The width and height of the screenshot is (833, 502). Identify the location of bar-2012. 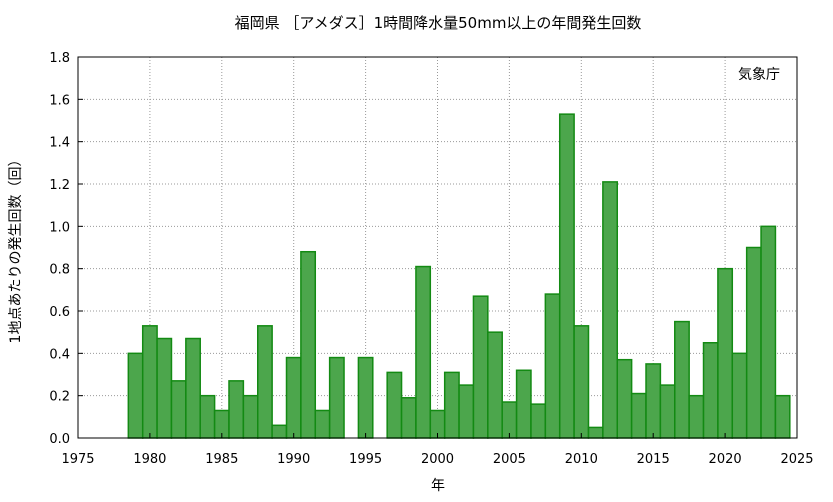
(610, 310).